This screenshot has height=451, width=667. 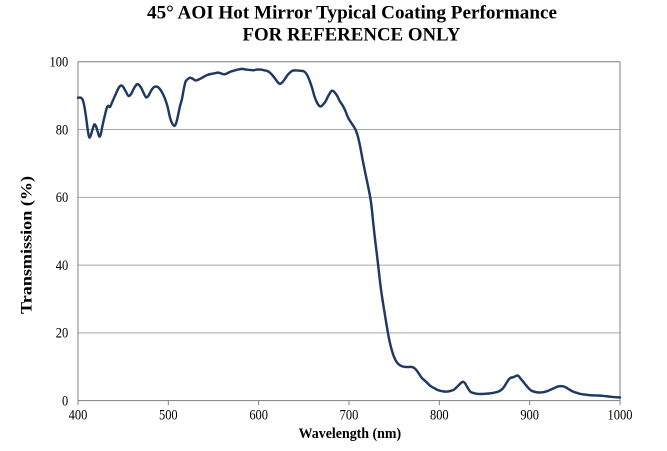 What do you see at coordinates (65, 401) in the screenshot?
I see `svg-text: 0` at bounding box center [65, 401].